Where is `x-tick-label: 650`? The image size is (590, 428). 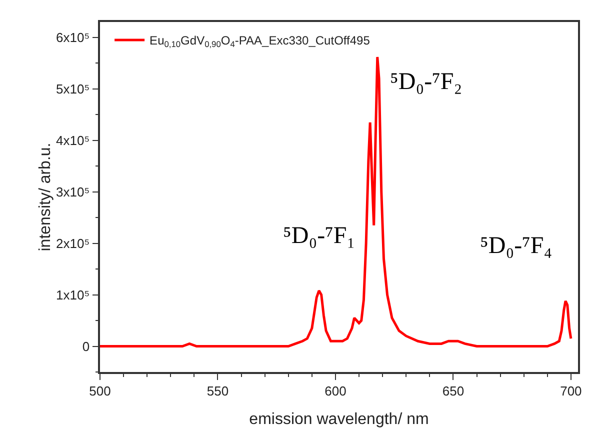
x-tick-label: 650 is located at coordinates (453, 390).